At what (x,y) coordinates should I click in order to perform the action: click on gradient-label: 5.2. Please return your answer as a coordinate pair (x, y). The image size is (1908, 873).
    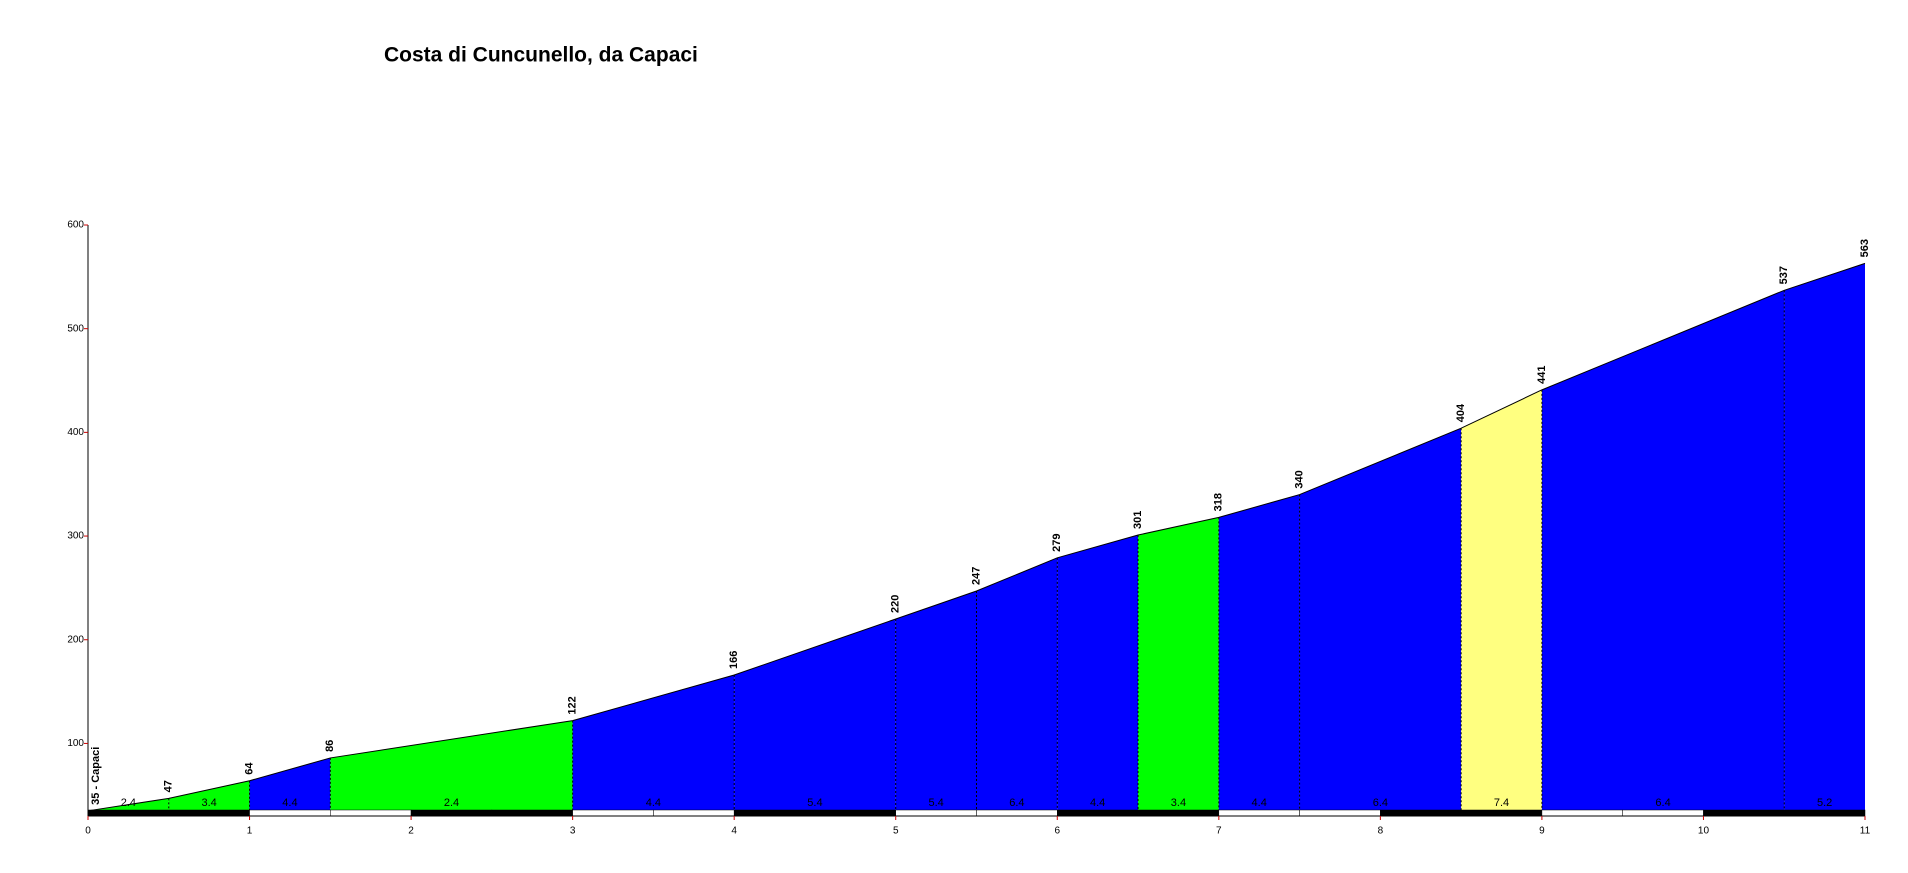
    Looking at the image, I should click on (1824, 803).